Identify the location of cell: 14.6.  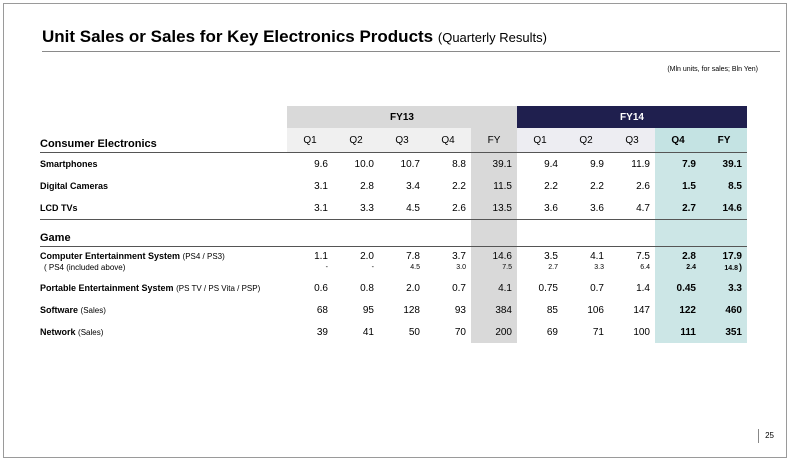
(724, 208).